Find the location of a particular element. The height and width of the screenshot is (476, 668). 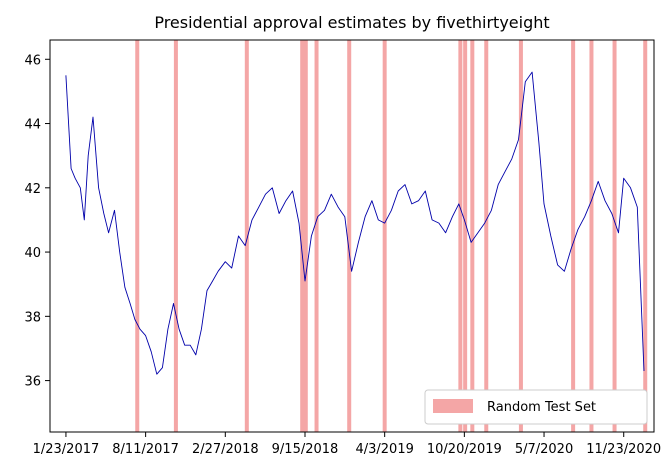

legend-label: Random Test Set is located at coordinates (541, 407).